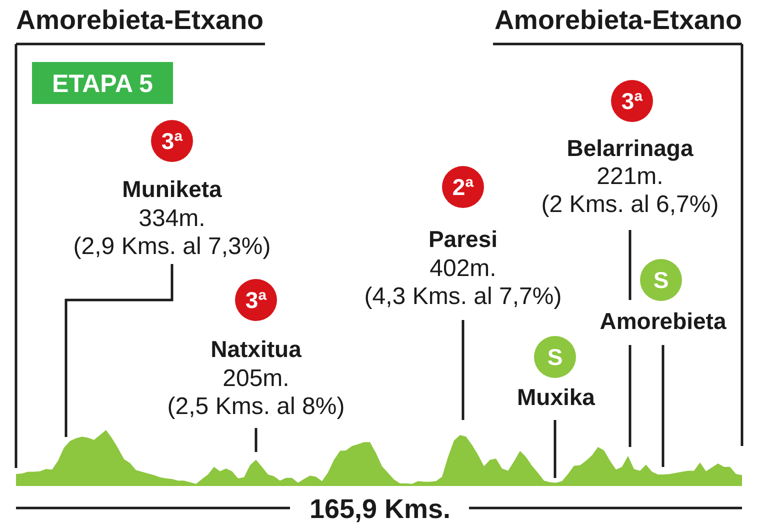 This screenshot has height=531, width=758. I want to click on text: Amorebieta, so click(663, 321).